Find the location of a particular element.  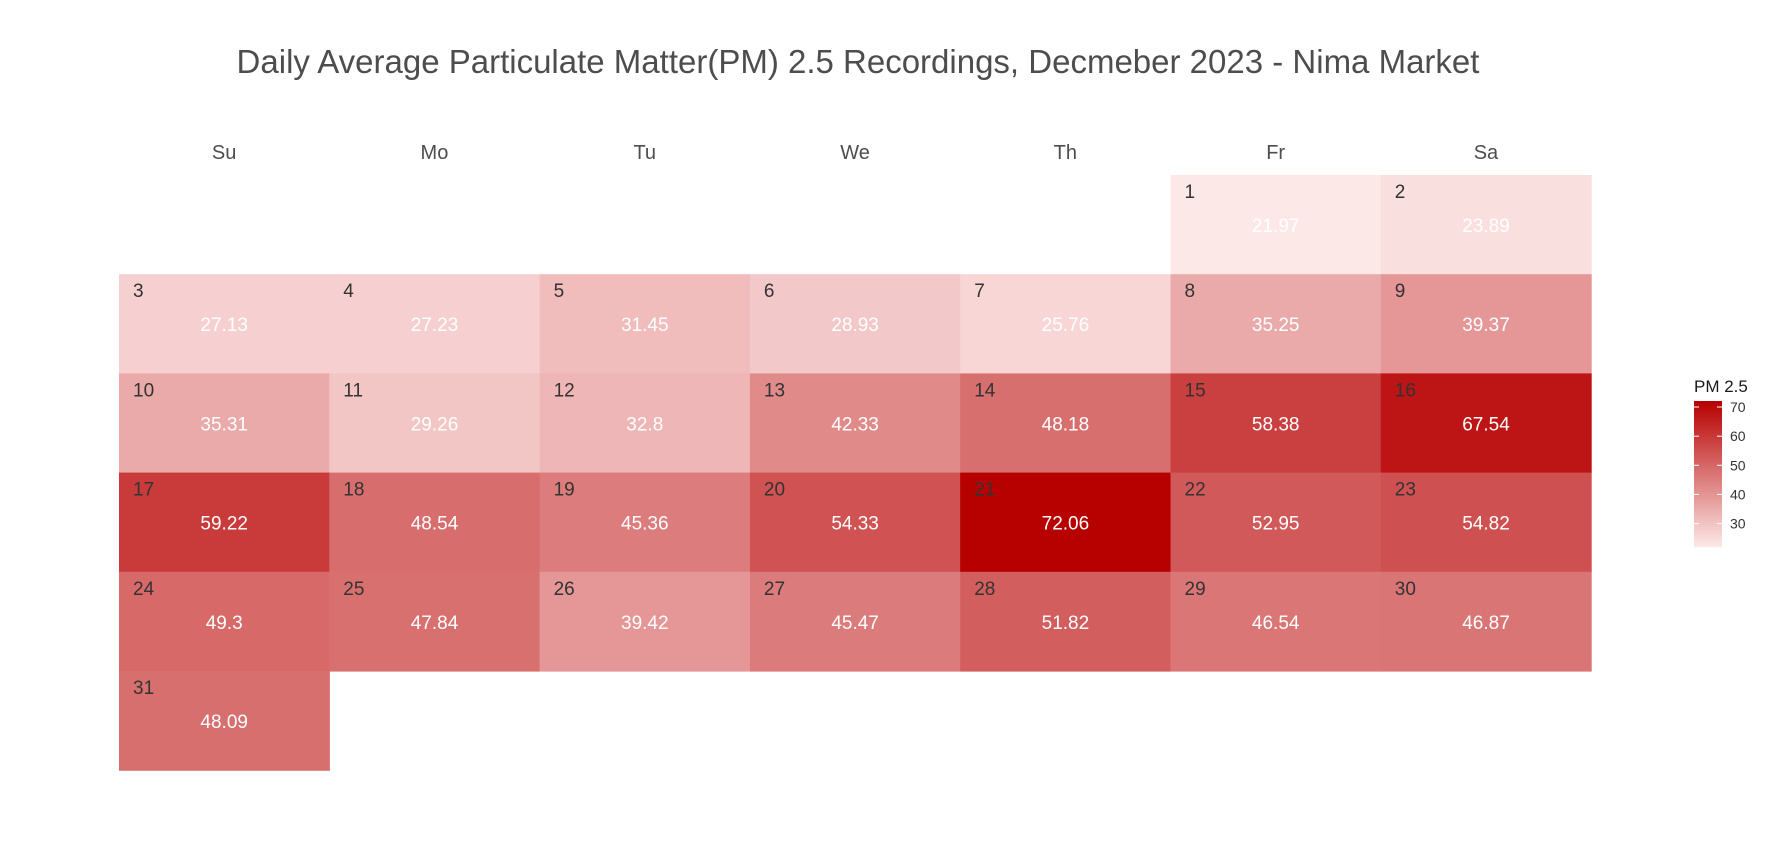

day-cell-1: 121.97 is located at coordinates (1276, 225).